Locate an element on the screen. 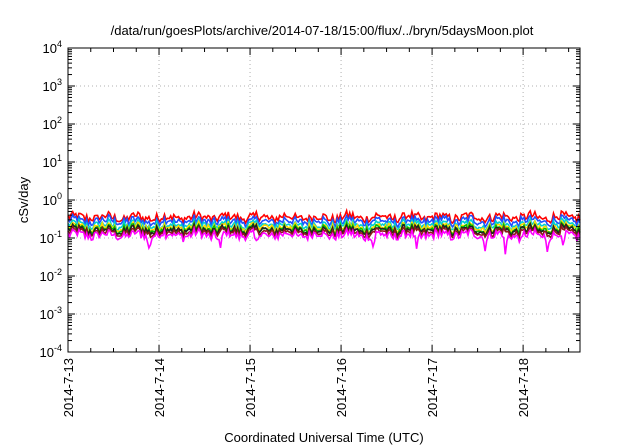  y-tick-label: 10⁴ is located at coordinates (52, 47).